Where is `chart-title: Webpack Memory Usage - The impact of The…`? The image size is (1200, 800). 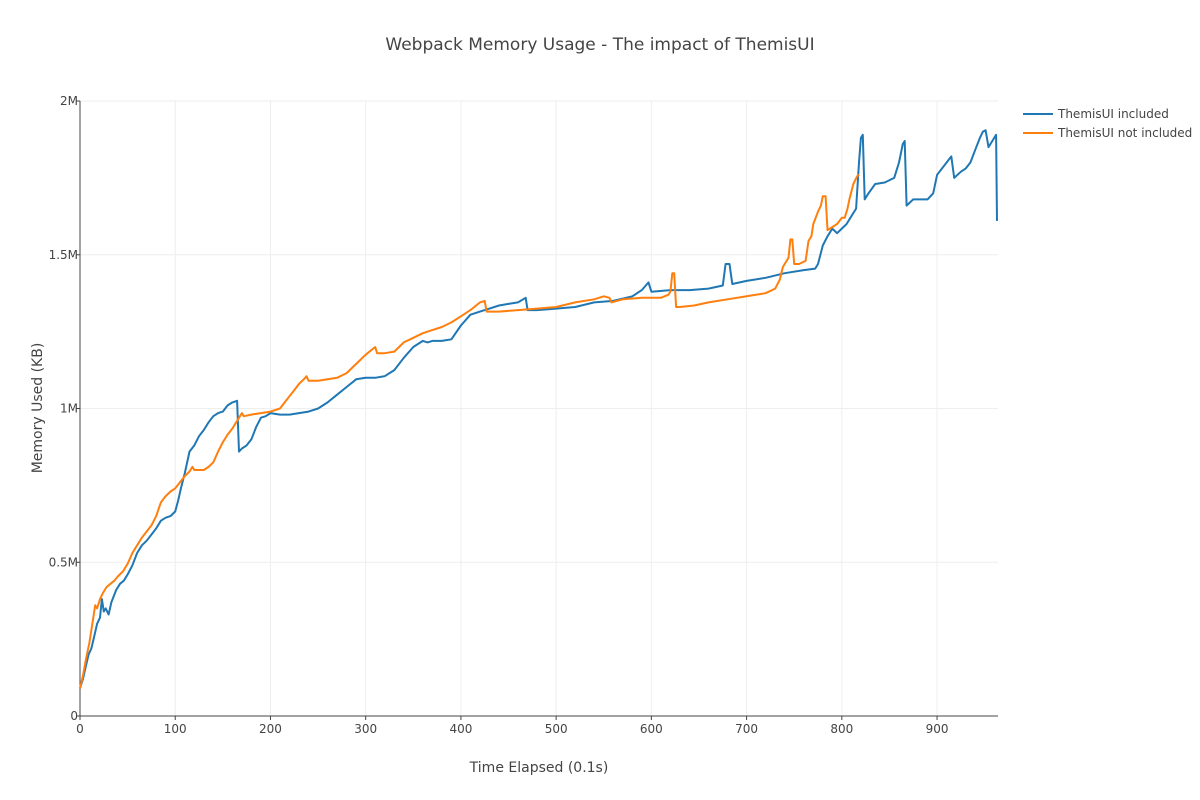
chart-title: Webpack Memory Usage - The impact of The… is located at coordinates (599, 45).